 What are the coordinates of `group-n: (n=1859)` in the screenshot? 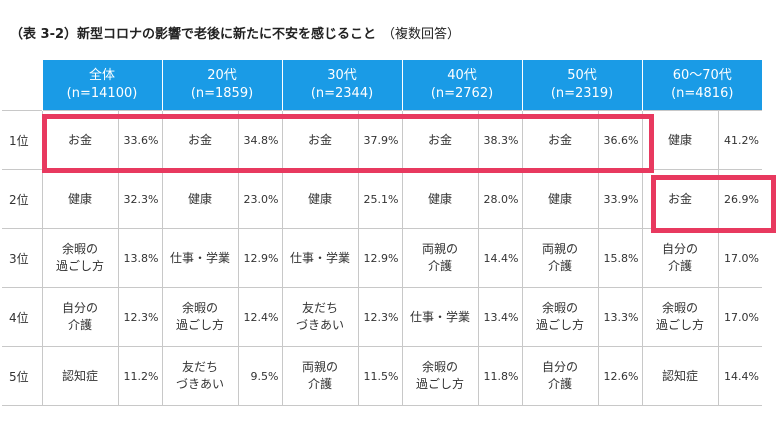 It's located at (222, 93).